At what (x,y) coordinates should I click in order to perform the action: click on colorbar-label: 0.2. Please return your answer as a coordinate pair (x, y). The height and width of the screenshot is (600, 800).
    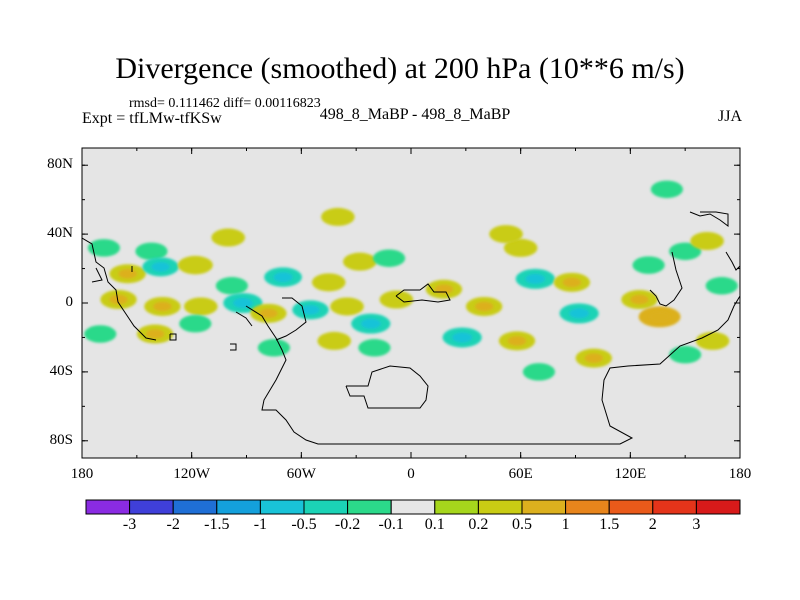
    Looking at the image, I should click on (478, 524).